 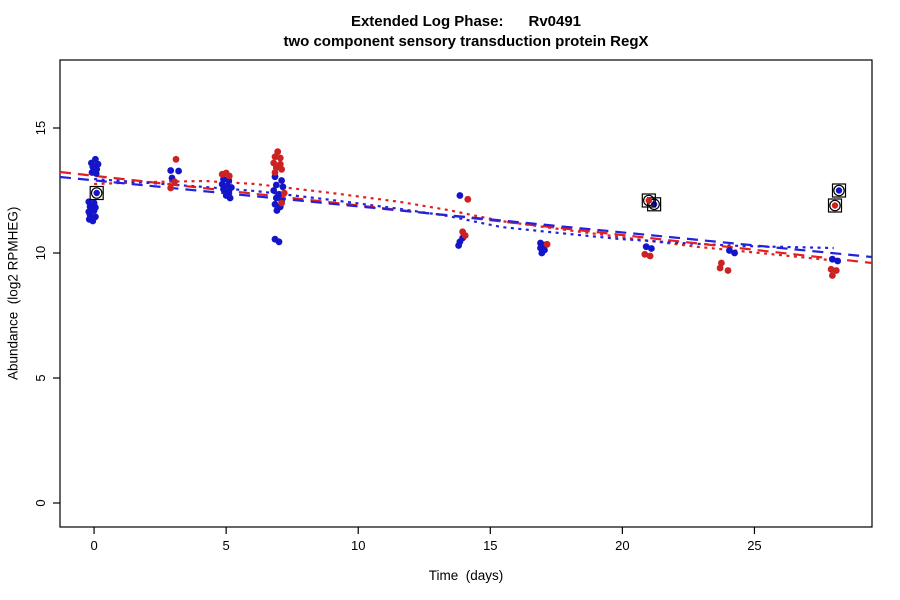 What do you see at coordinates (467, 221) in the screenshot?
I see `trend-line-red-dotted-smooth` at bounding box center [467, 221].